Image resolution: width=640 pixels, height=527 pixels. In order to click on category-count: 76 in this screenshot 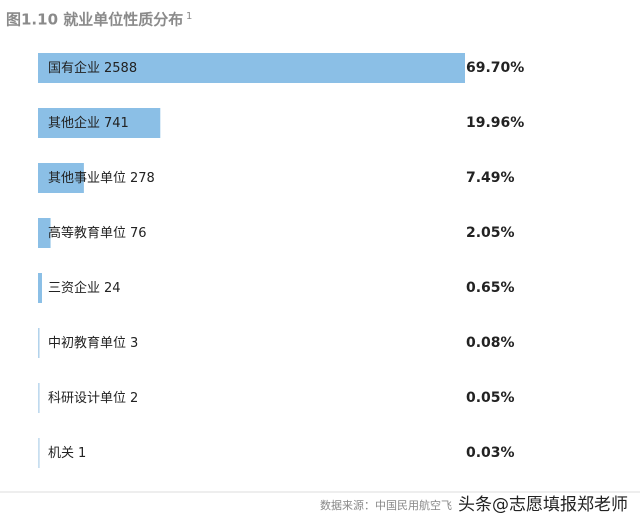, I will do `click(138, 233)`.